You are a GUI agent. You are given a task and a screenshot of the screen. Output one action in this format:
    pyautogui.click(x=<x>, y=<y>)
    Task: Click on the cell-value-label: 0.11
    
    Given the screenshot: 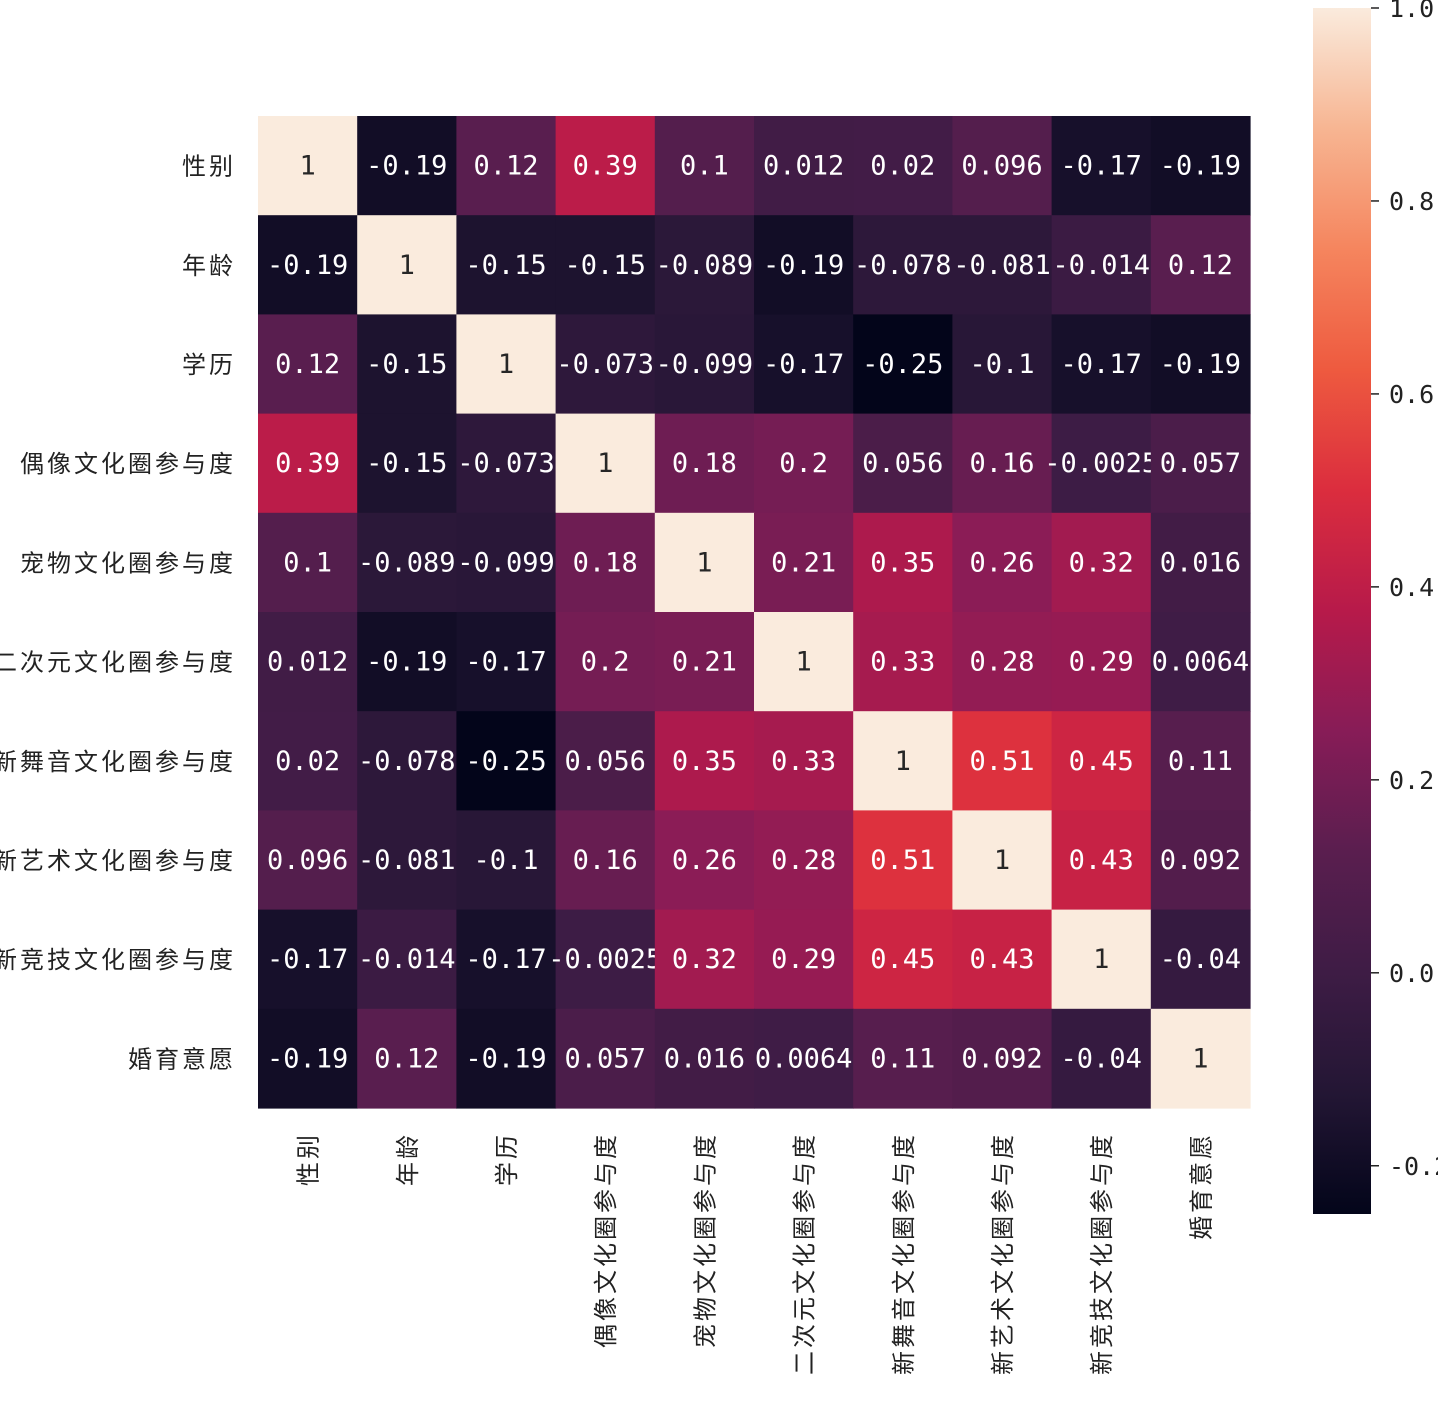 What is the action you would take?
    pyautogui.click(x=1200, y=761)
    